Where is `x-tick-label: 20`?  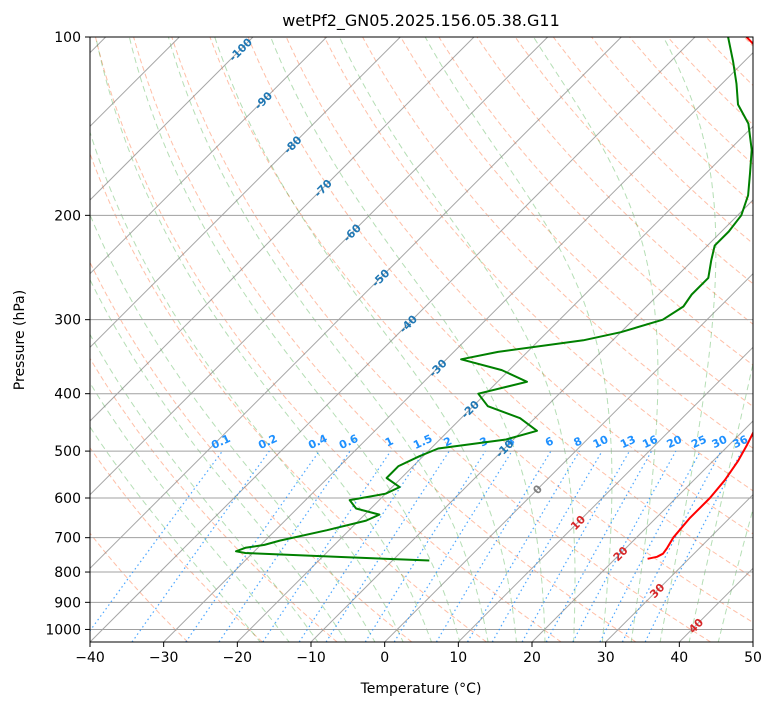
x-tick-label: 20 is located at coordinates (532, 658).